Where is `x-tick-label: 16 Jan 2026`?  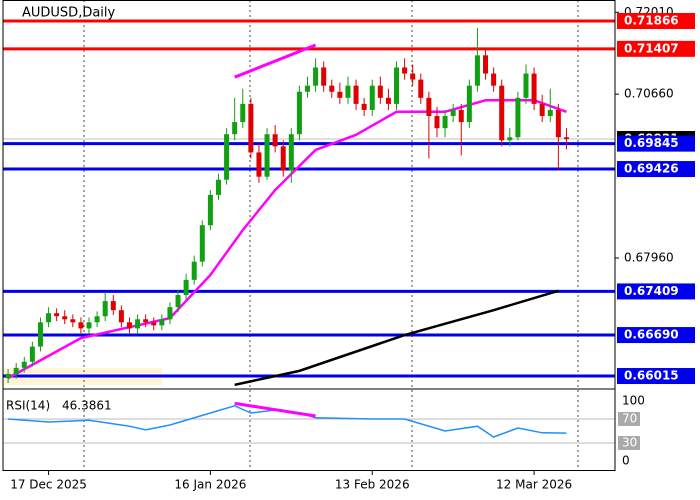
x-tick-label: 16 Jan 2026 is located at coordinates (210, 485).